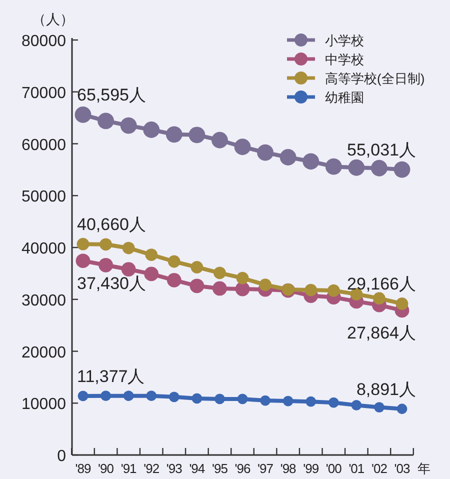 The image size is (450, 479). Describe the element at coordinates (44, 249) in the screenshot. I see `y-tick-label: 40000` at that location.